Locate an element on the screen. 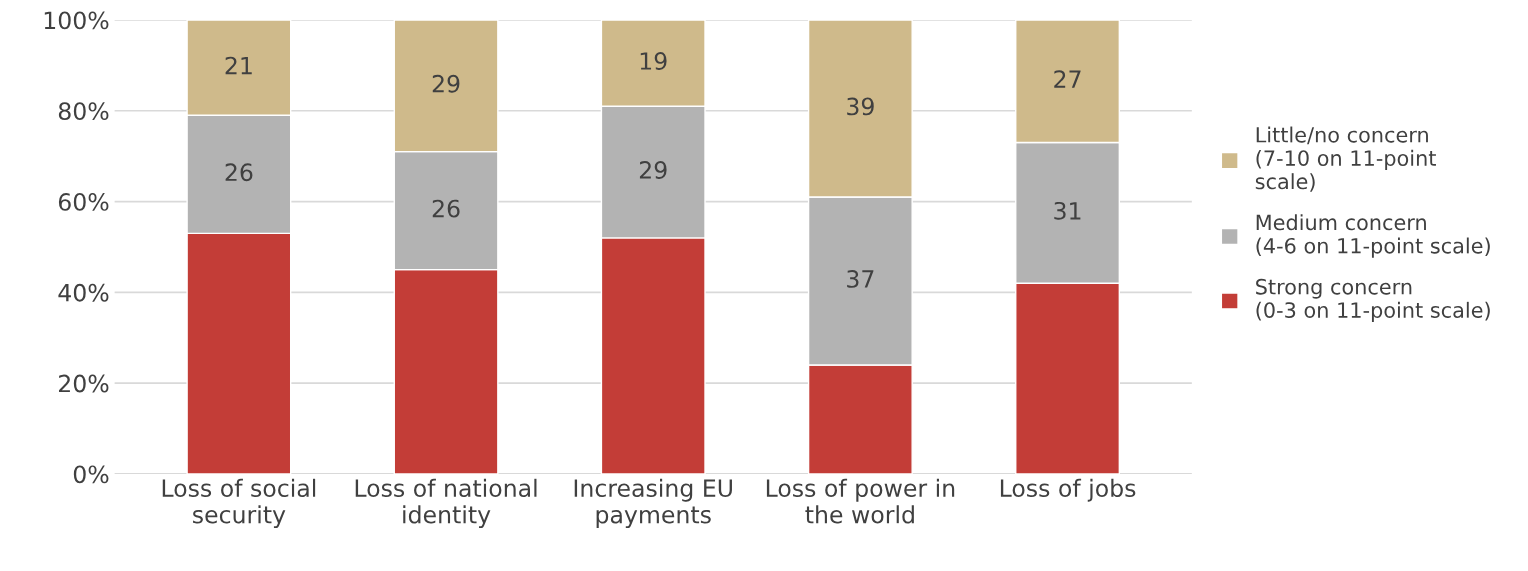 Image resolution: width=1528 pixels, height=571 pixels. x-tick-label: Loss of national identity is located at coordinates (446, 503).